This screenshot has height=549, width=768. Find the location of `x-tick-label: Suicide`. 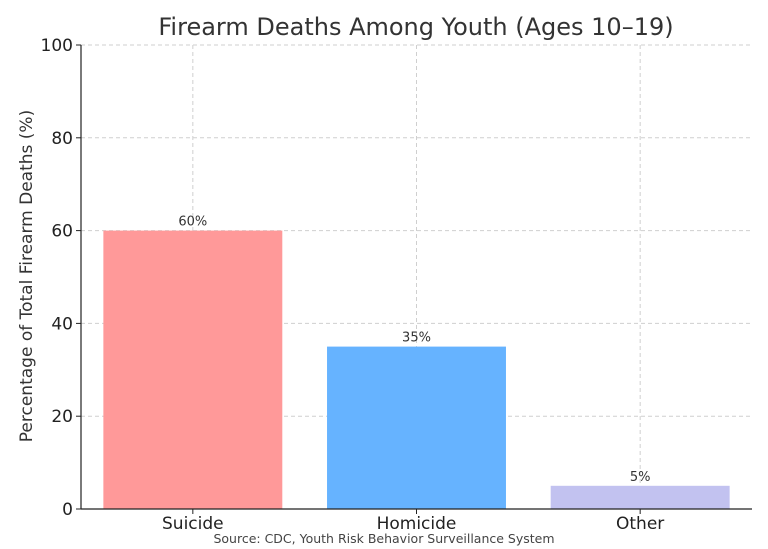

x-tick-label: Suicide is located at coordinates (193, 524).